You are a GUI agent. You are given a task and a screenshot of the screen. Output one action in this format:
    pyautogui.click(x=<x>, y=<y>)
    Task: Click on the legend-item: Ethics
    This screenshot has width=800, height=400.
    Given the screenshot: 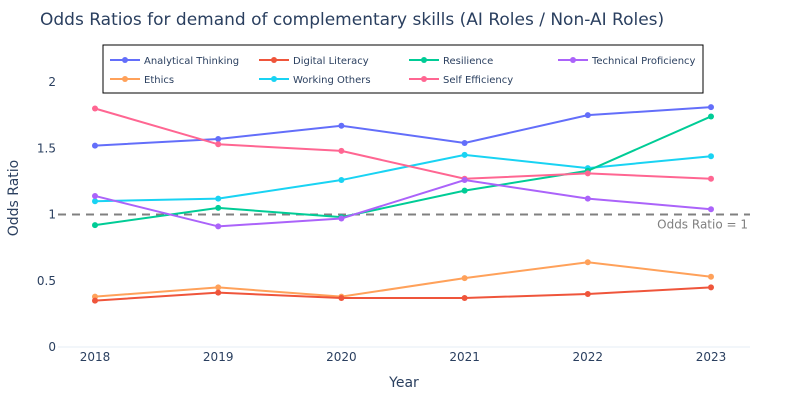 What is the action you would take?
    pyautogui.click(x=142, y=80)
    